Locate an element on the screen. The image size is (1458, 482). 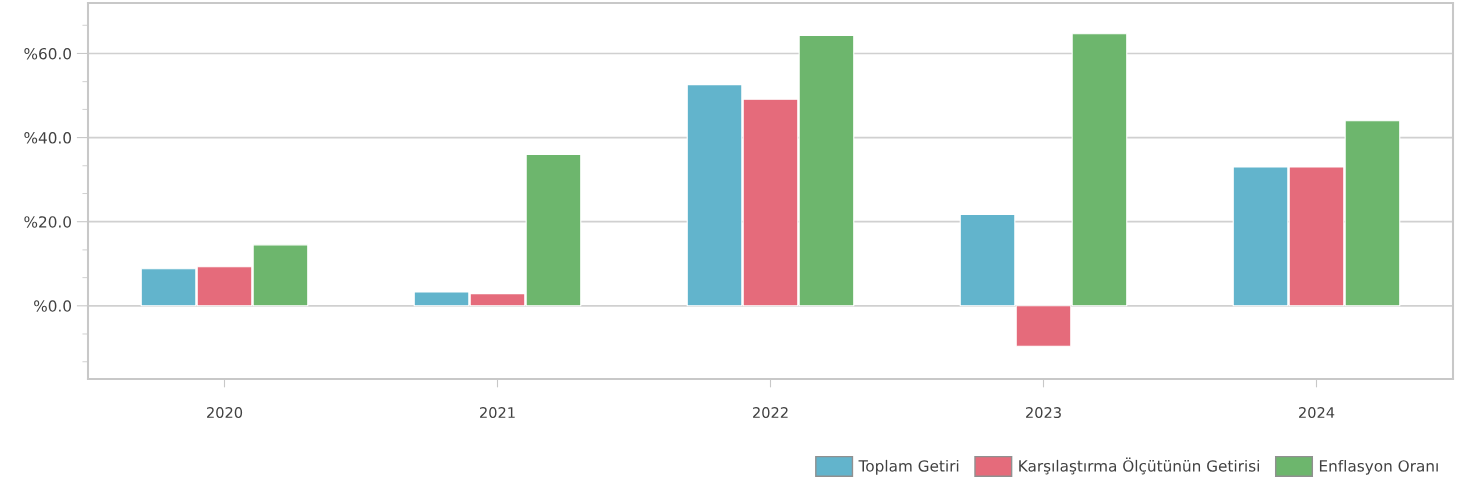
y-tick-label: %20.0 is located at coordinates (48, 222).